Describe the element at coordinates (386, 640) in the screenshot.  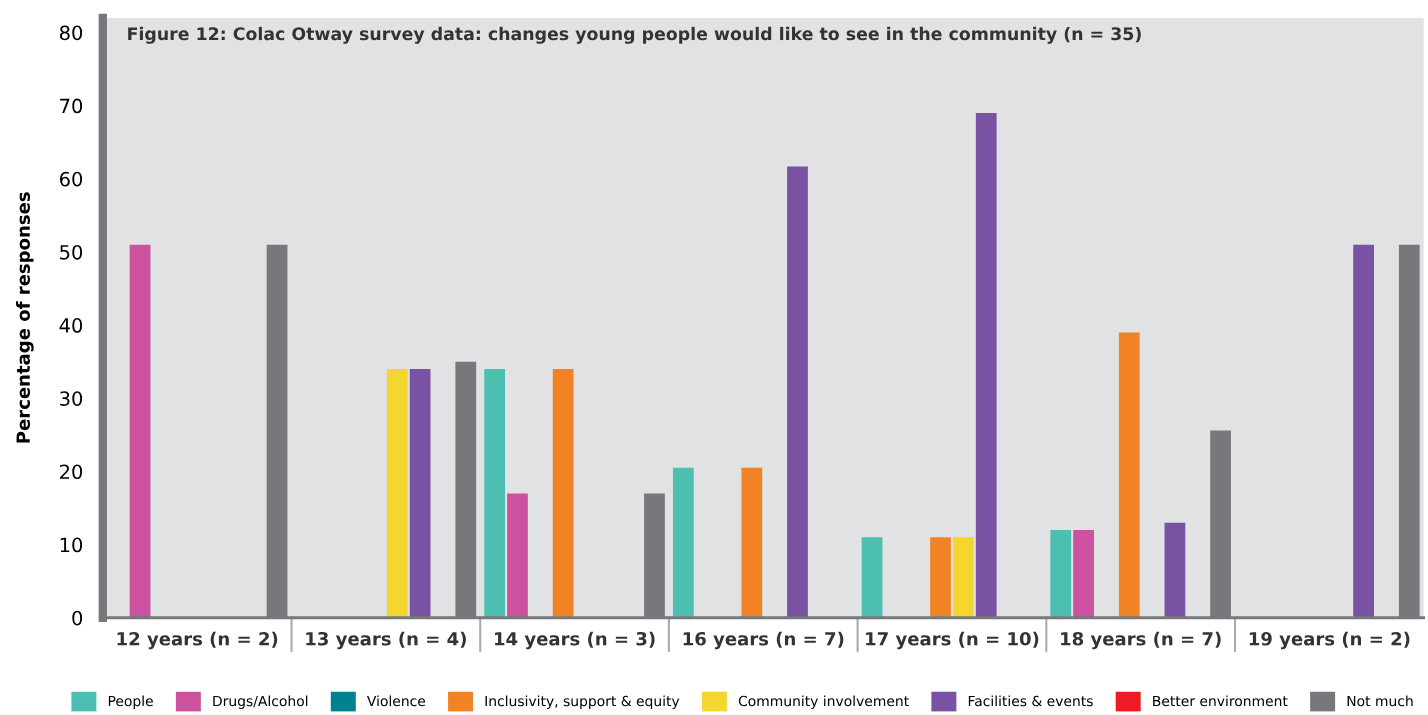
I see `x-tick-label: 13 years (n = 4)` at that location.